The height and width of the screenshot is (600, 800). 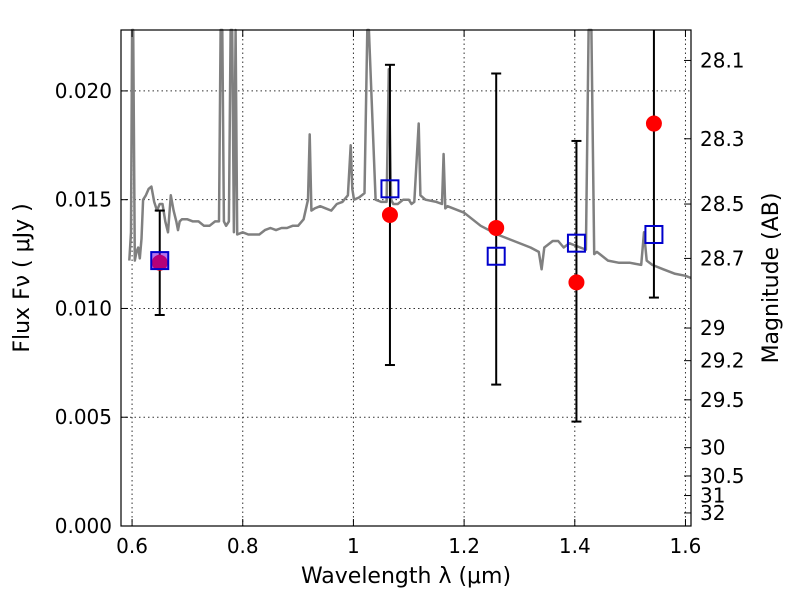 What do you see at coordinates (722, 258) in the screenshot?
I see `y-right-tick-label: 28.7` at bounding box center [722, 258].